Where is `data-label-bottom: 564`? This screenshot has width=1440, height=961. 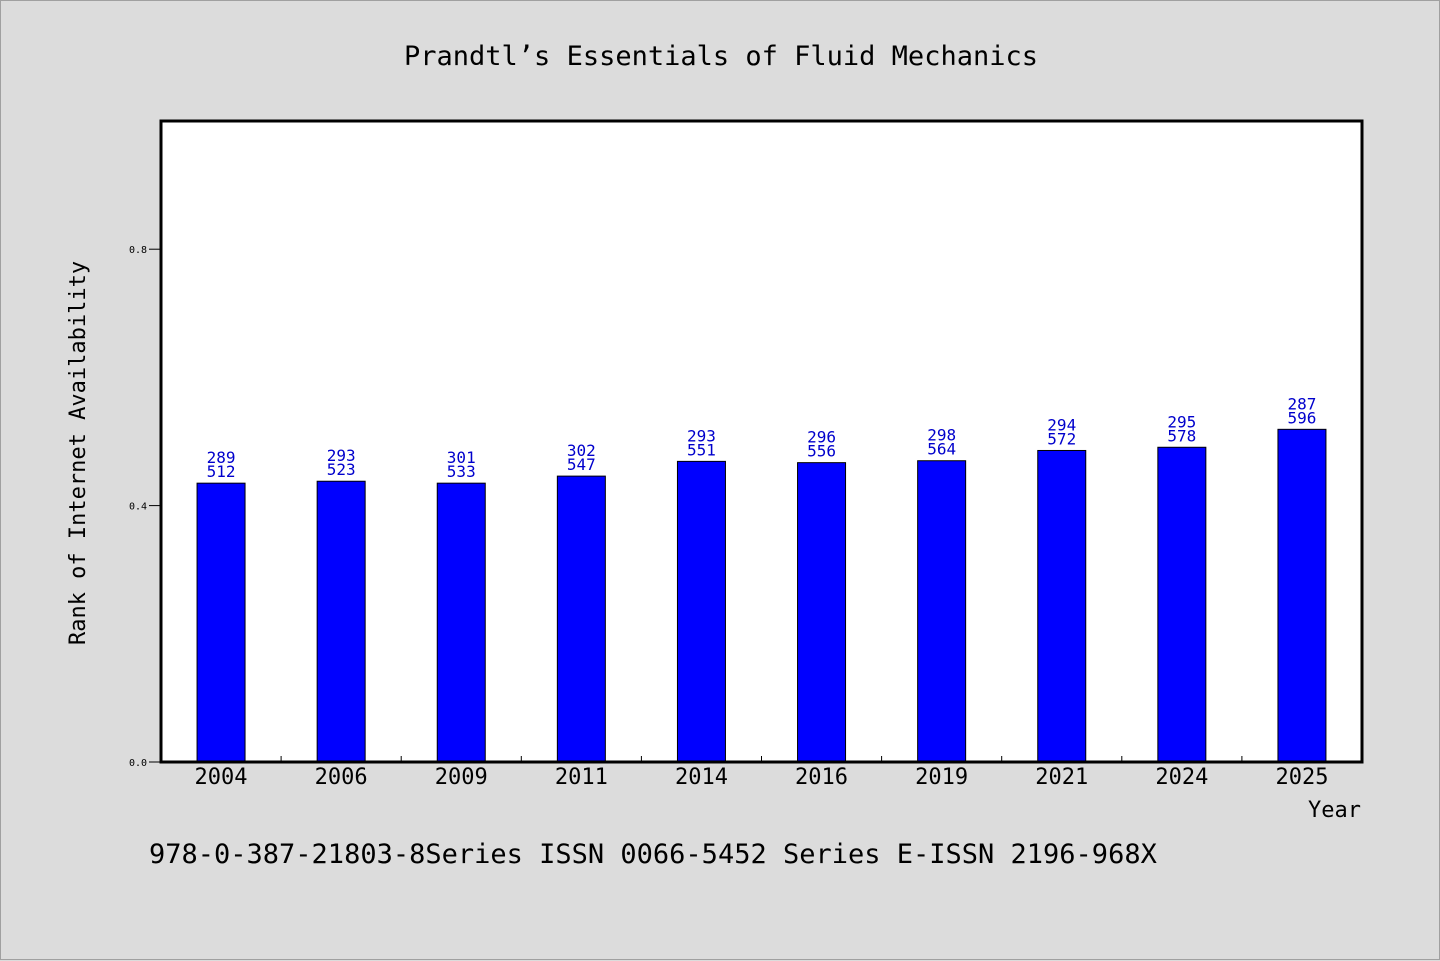
data-label-bottom: 564 is located at coordinates (941, 449).